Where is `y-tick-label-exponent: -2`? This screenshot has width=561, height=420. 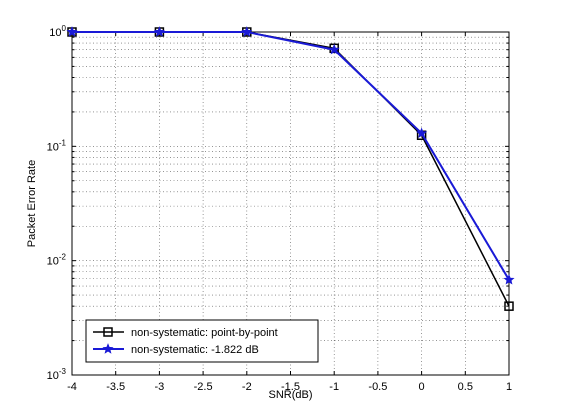
y-tick-label-exponent: -2 is located at coordinates (63, 257).